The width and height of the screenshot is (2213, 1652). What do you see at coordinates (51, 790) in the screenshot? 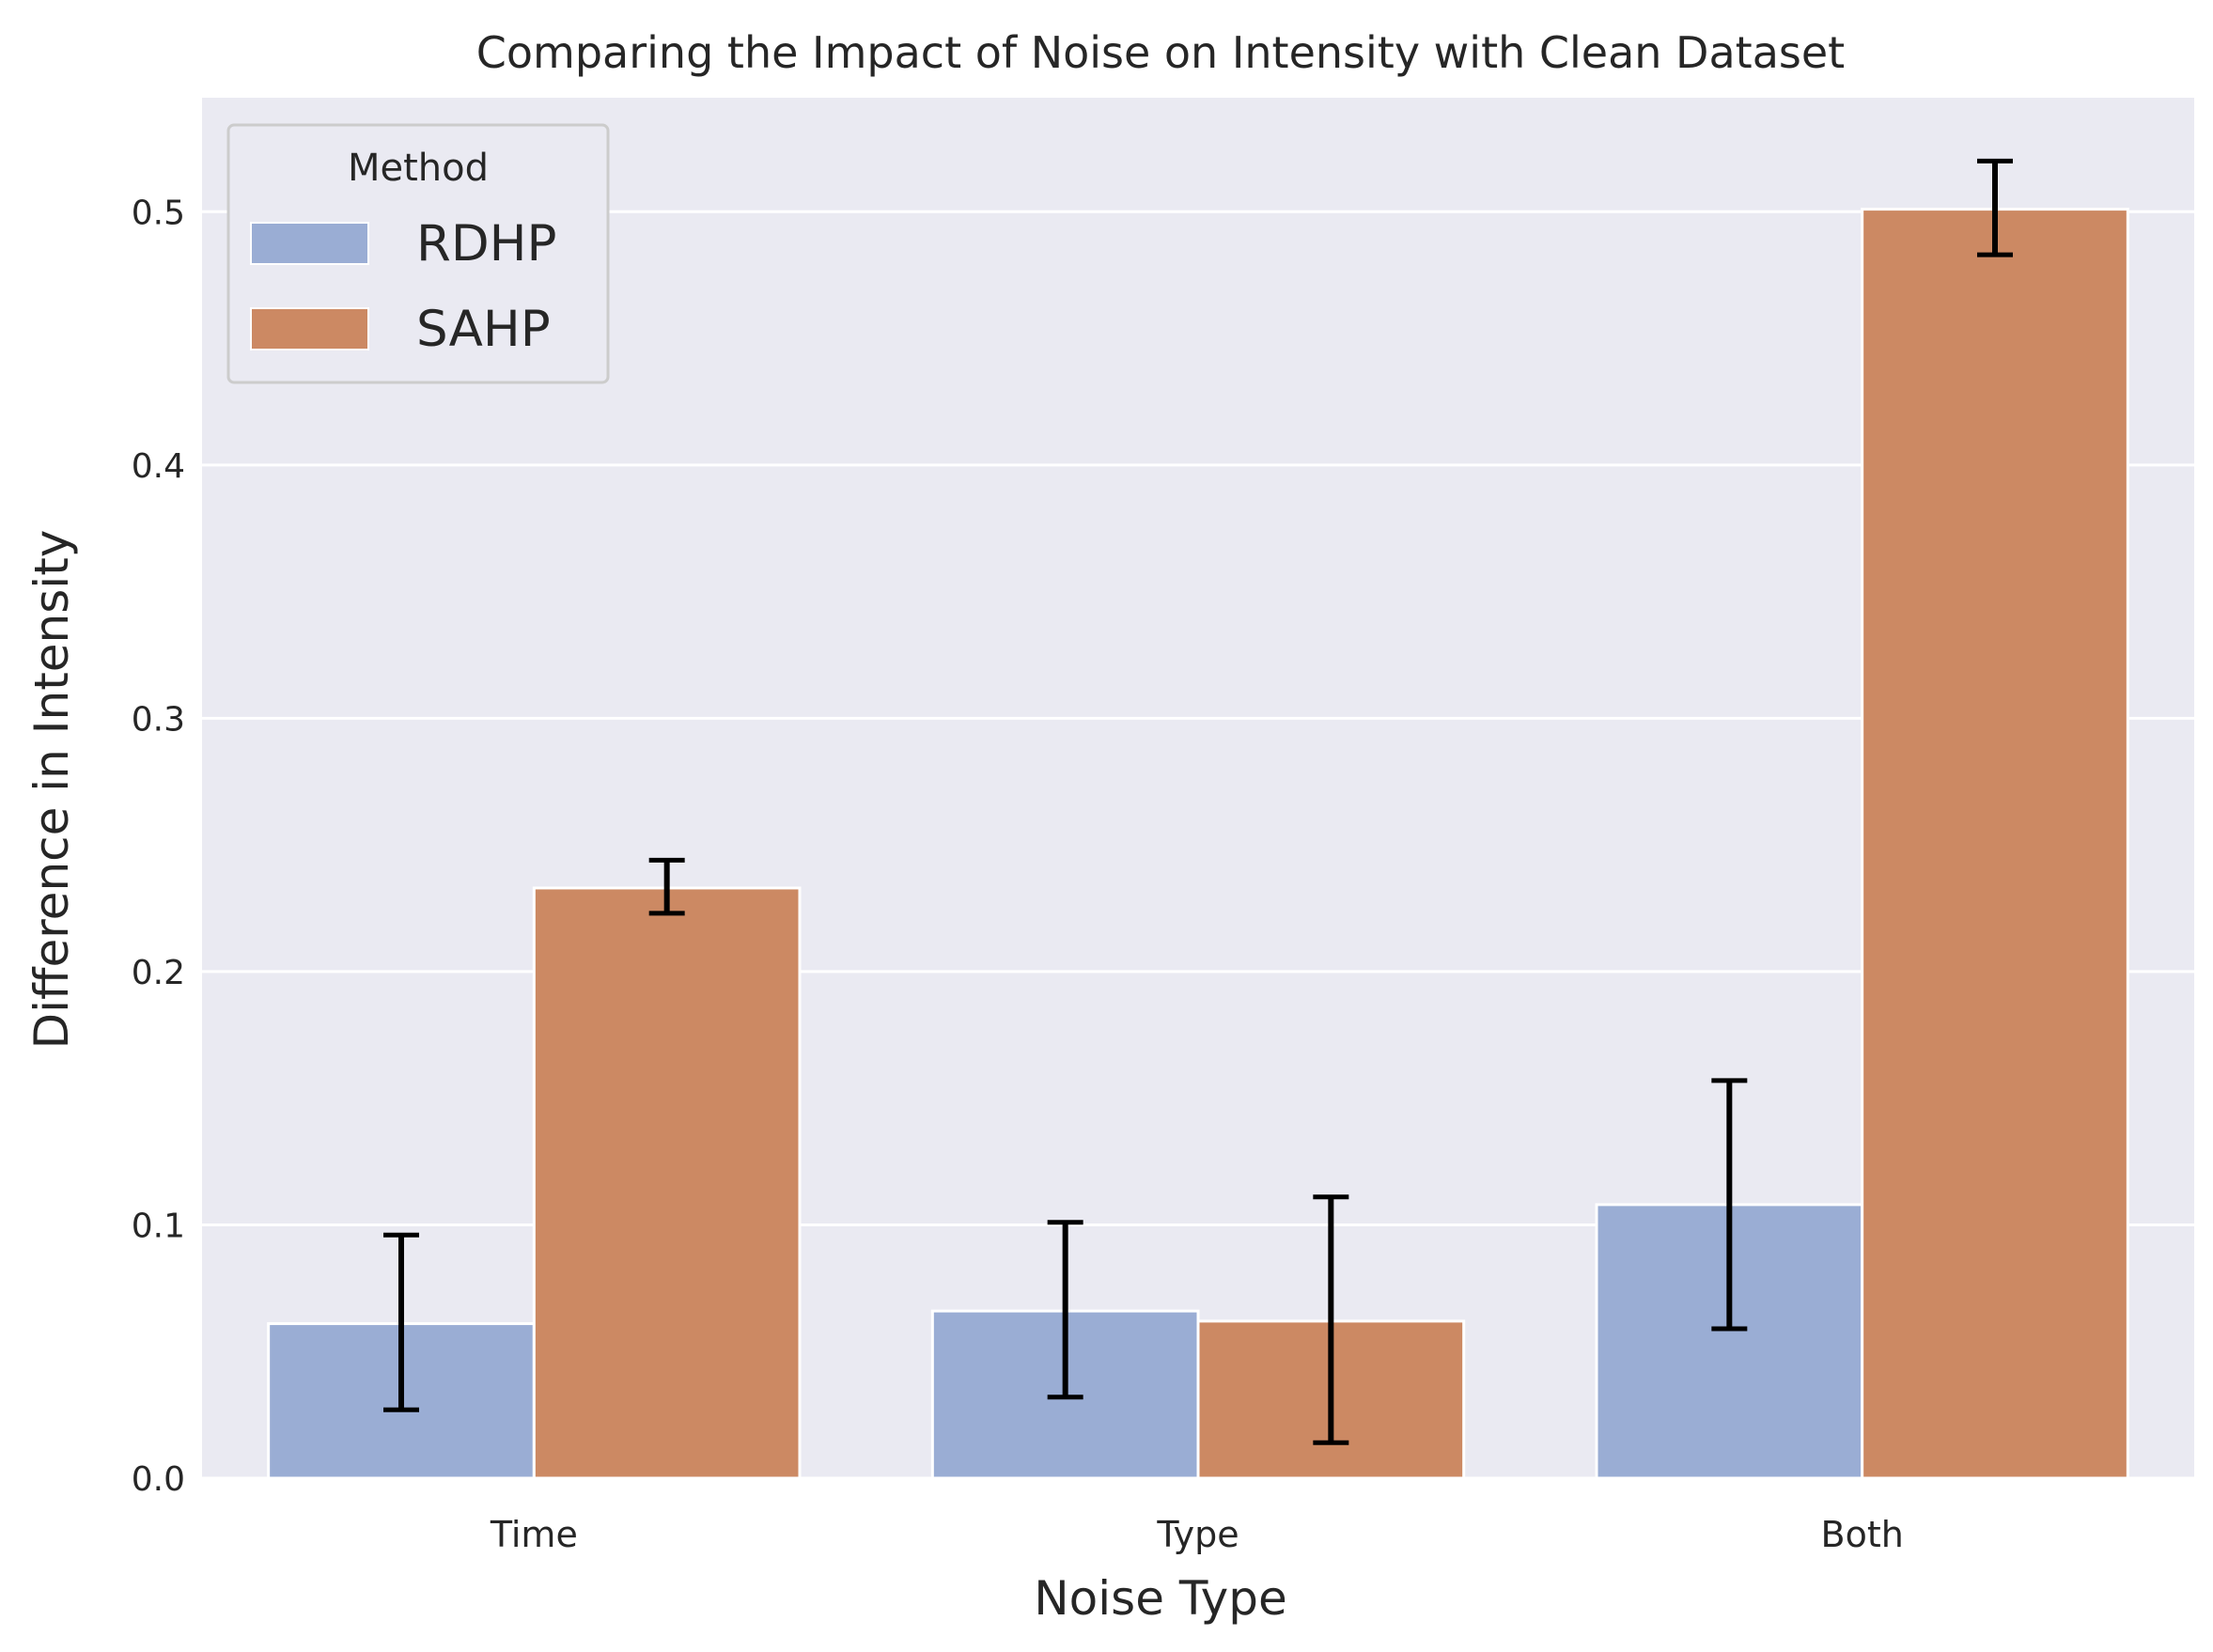
I see `y-axis-label: Difference in Intensity` at bounding box center [51, 790].